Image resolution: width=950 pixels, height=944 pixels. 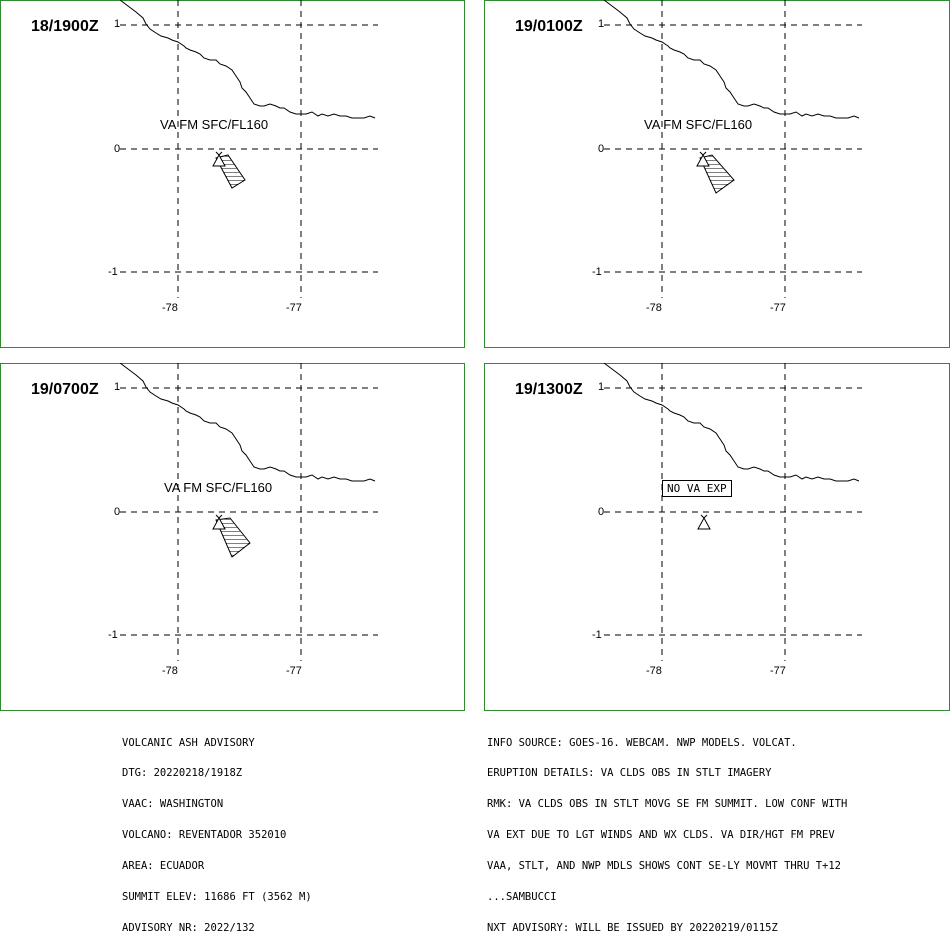 What do you see at coordinates (173, 804) in the screenshot?
I see `advisory-line: VAAC: WASHINGTON` at bounding box center [173, 804].